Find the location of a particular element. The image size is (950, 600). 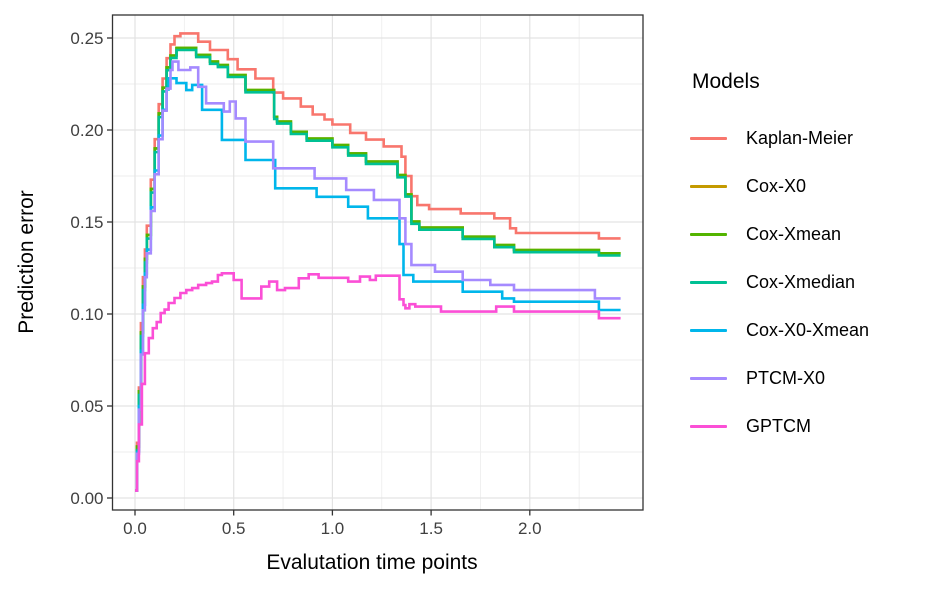

legend-item-cox-xmean: Cox-Xmean is located at coordinates (779, 234).